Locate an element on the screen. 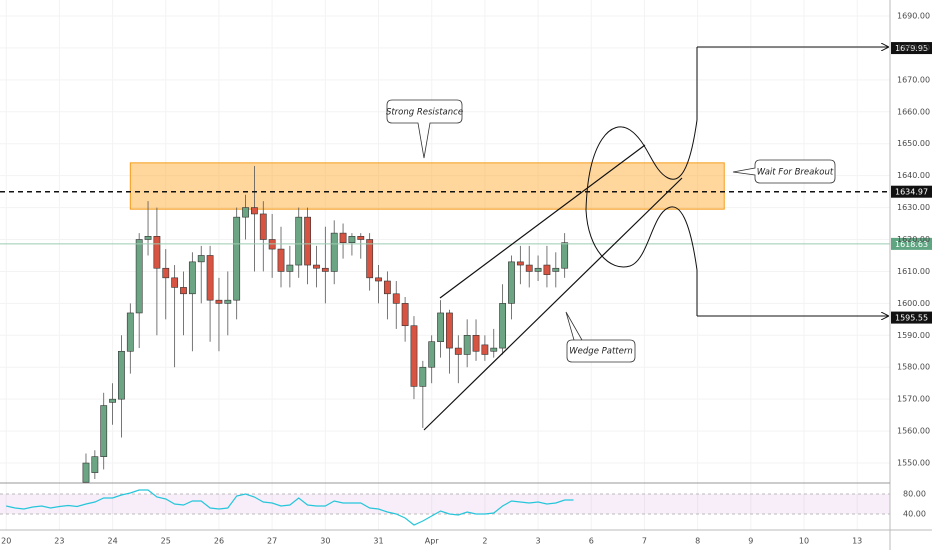 Image resolution: width=932 pixels, height=550 pixels. y-tick-label: 1590.00 is located at coordinates (913, 335).